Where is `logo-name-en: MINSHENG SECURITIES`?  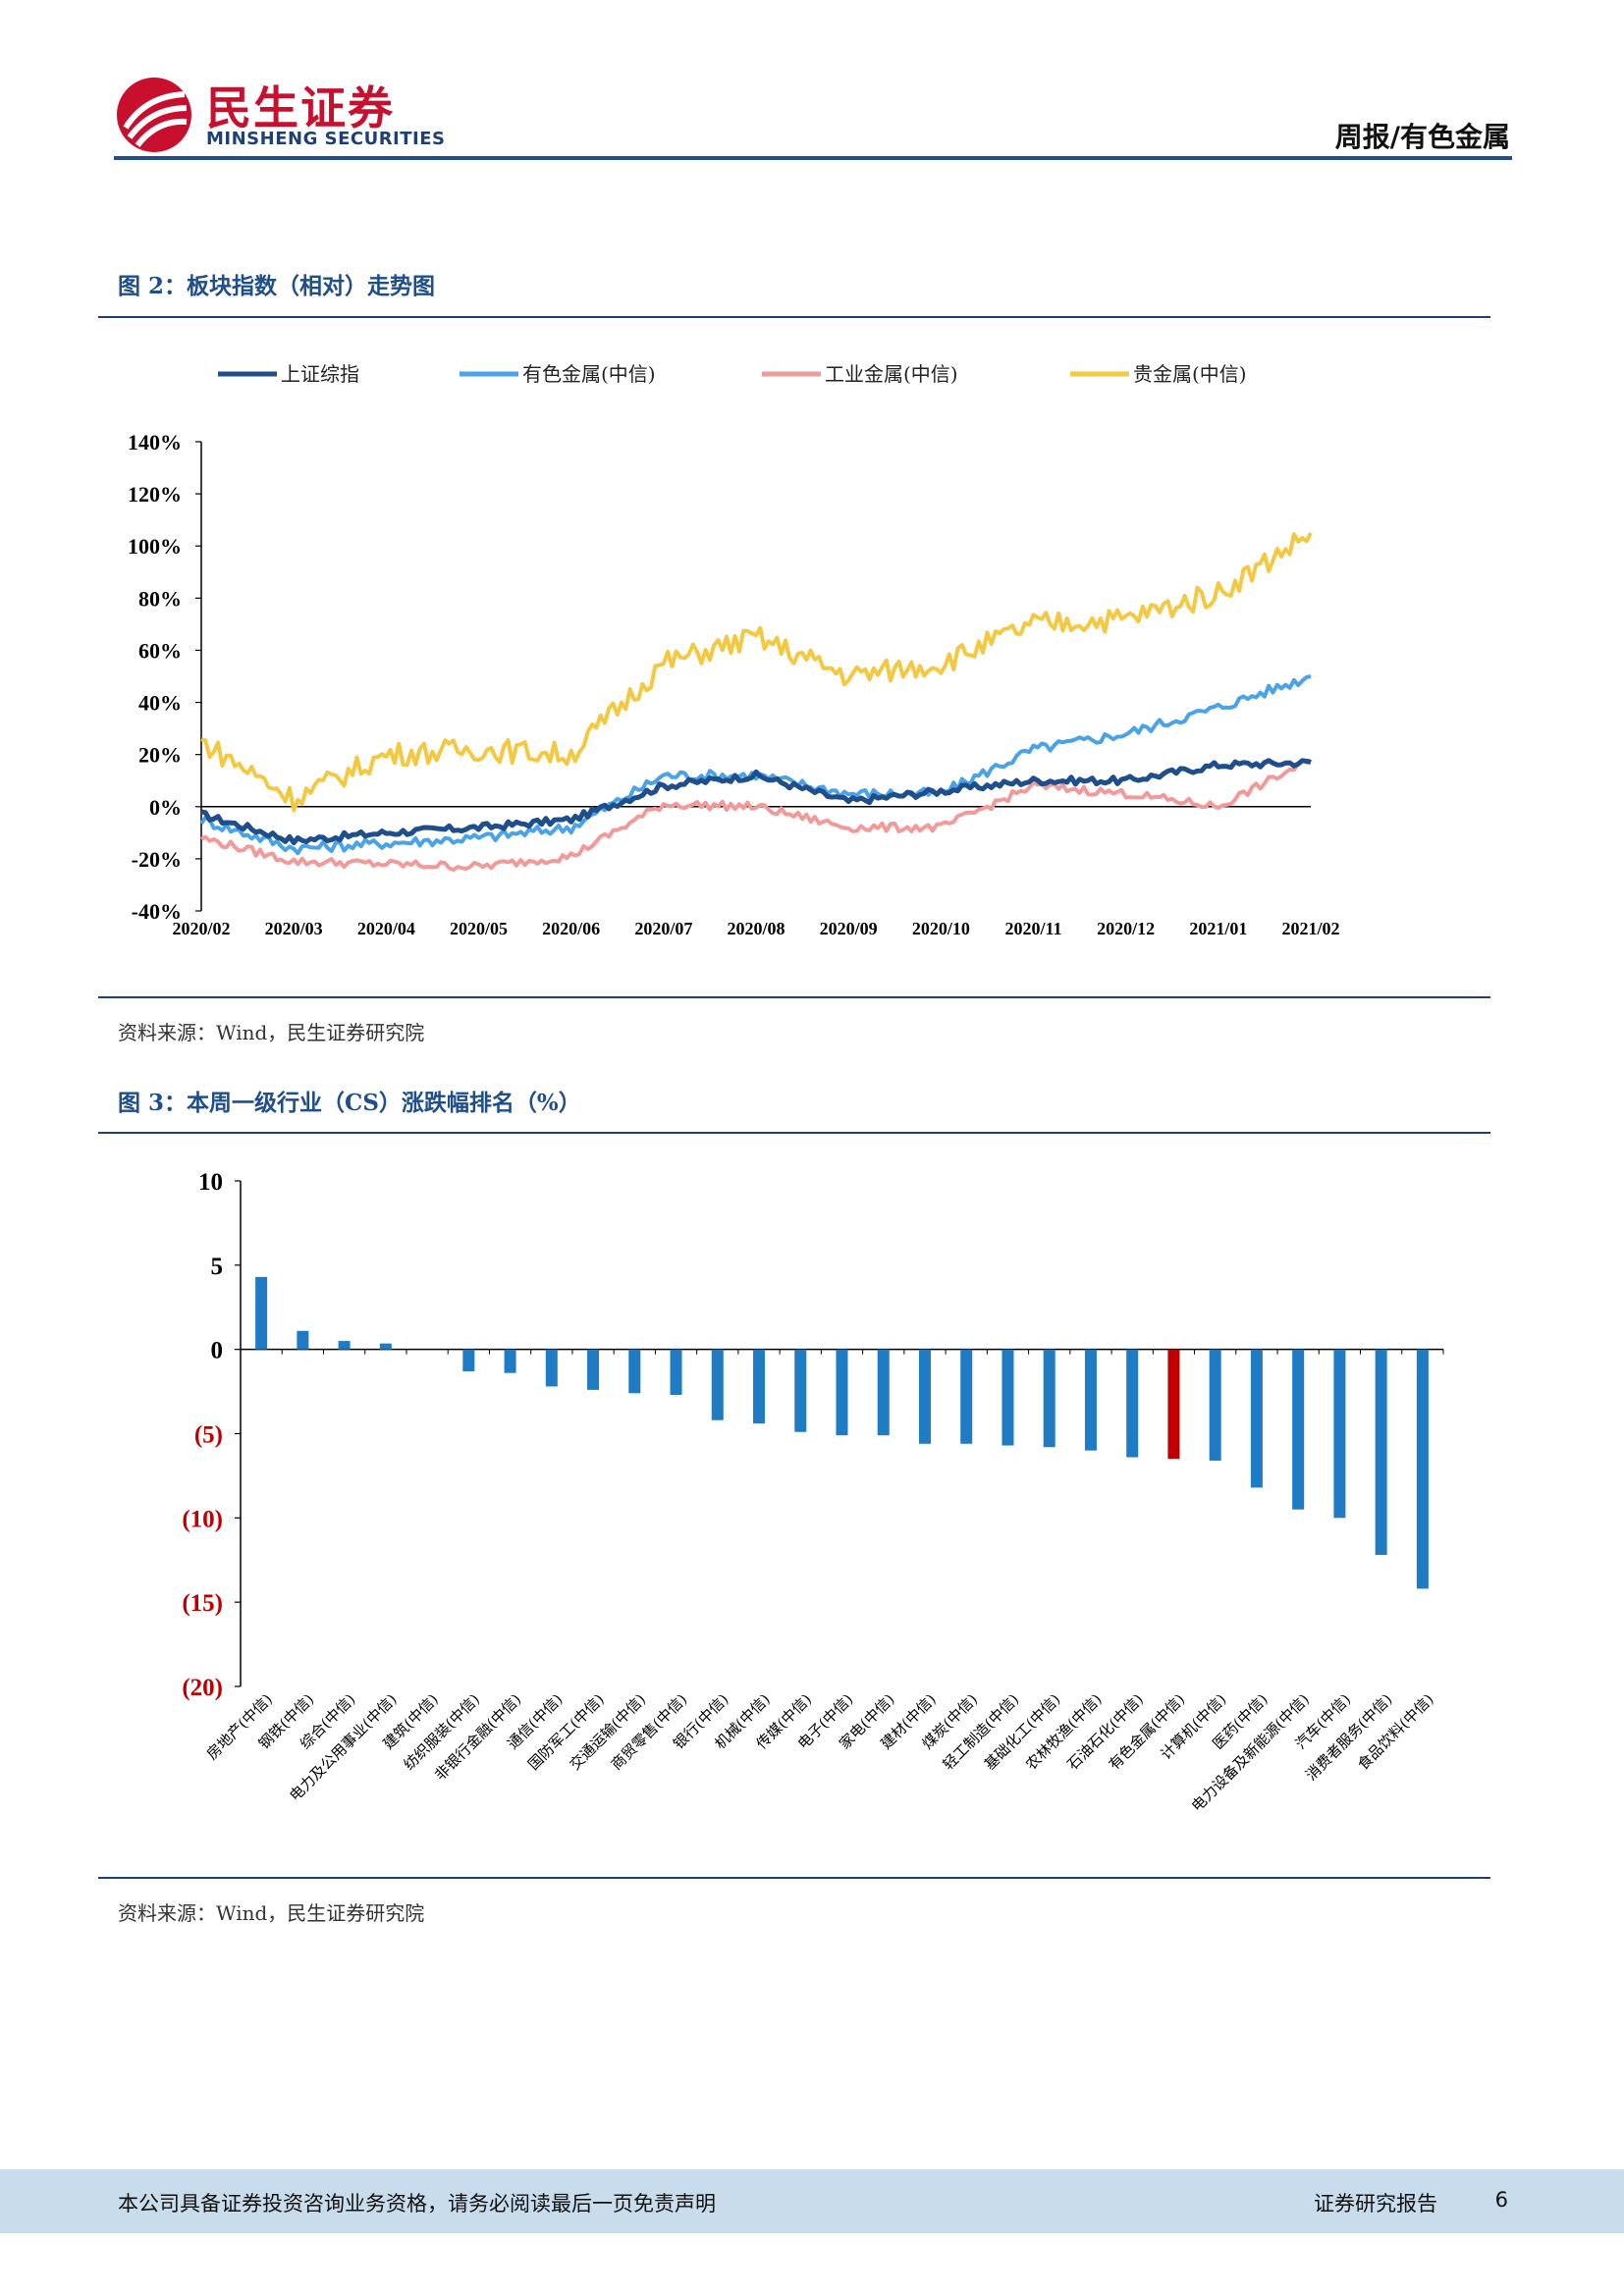
logo-name-en: MINSHENG SECURITIES is located at coordinates (326, 139).